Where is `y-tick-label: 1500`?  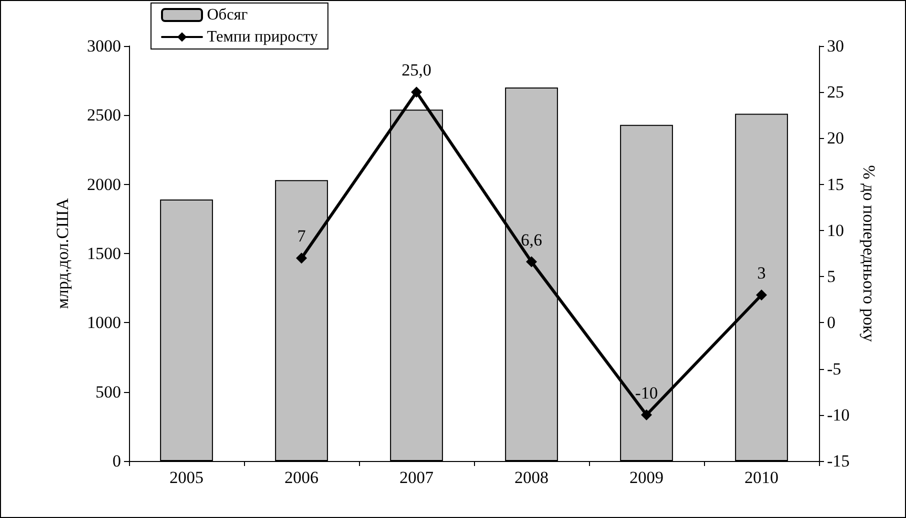
y-tick-label: 1500 is located at coordinates (104, 253).